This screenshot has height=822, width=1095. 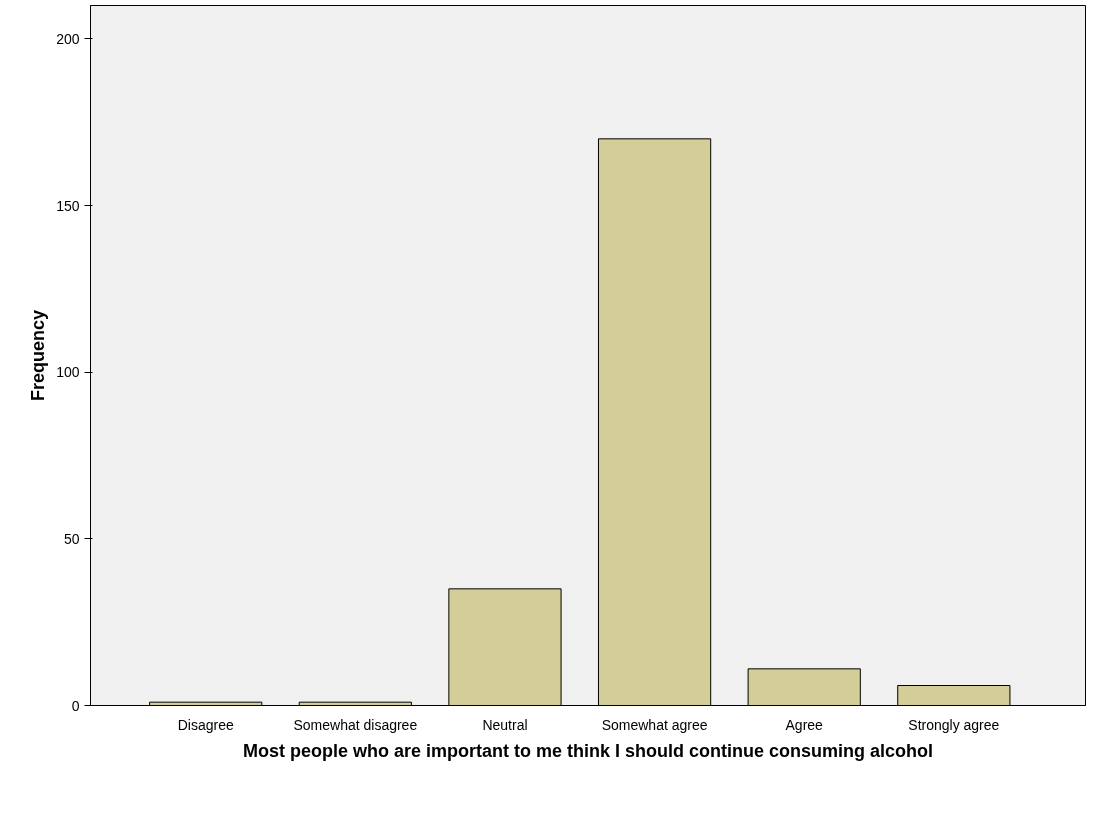 I want to click on y-tick-label: 150, so click(x=68, y=205).